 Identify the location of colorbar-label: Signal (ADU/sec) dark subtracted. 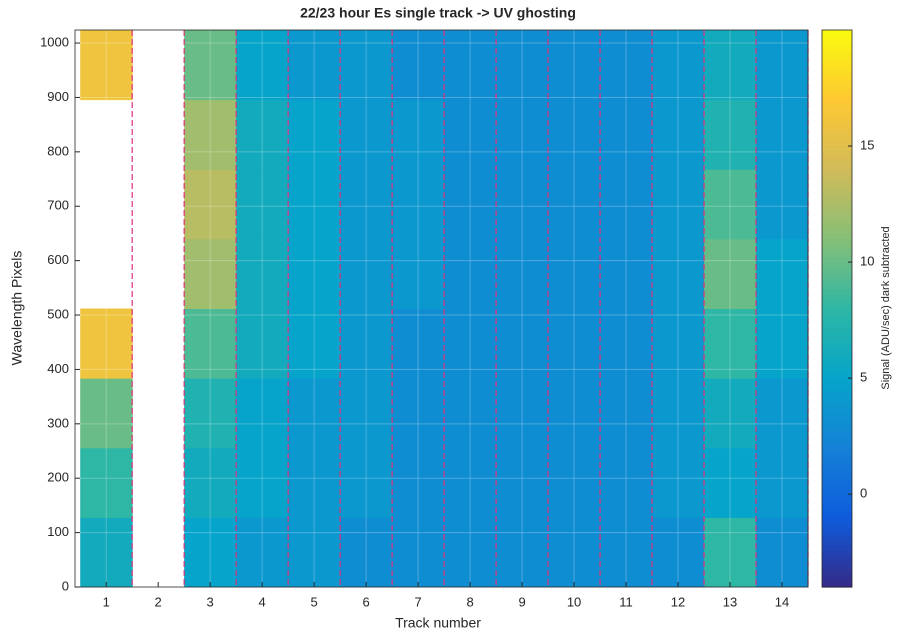
(886, 307).